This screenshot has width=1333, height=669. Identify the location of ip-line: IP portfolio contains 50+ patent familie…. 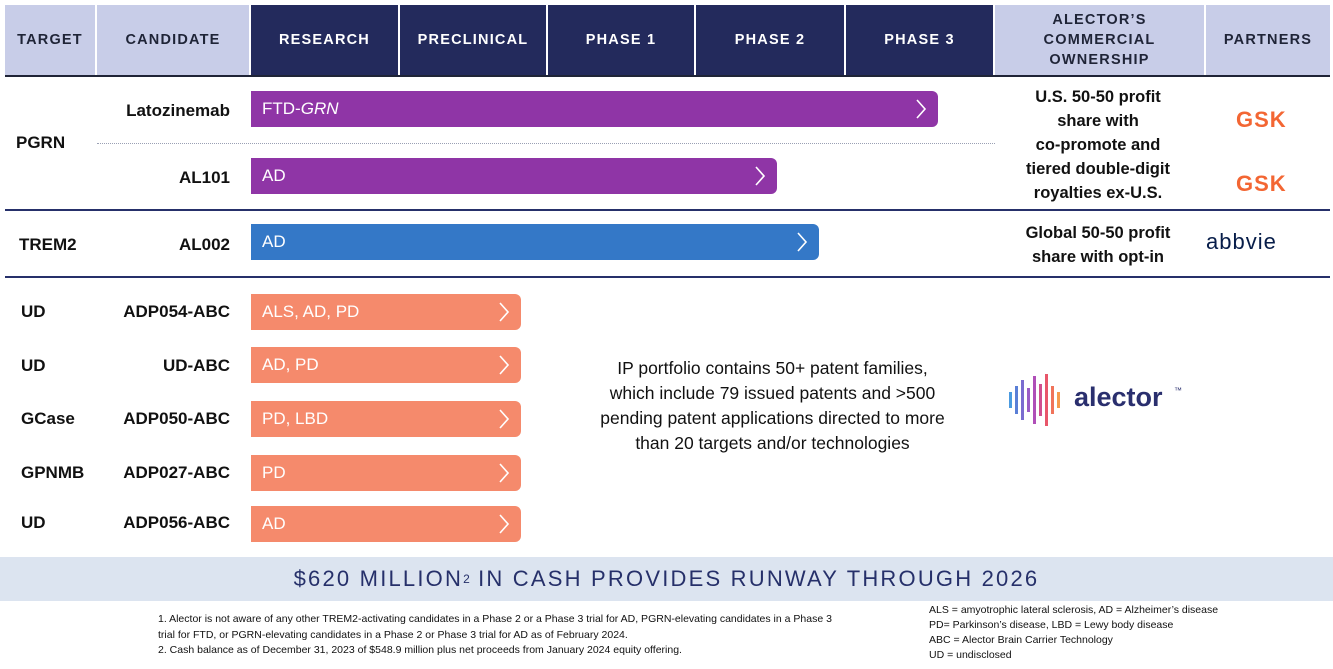
(772, 368).